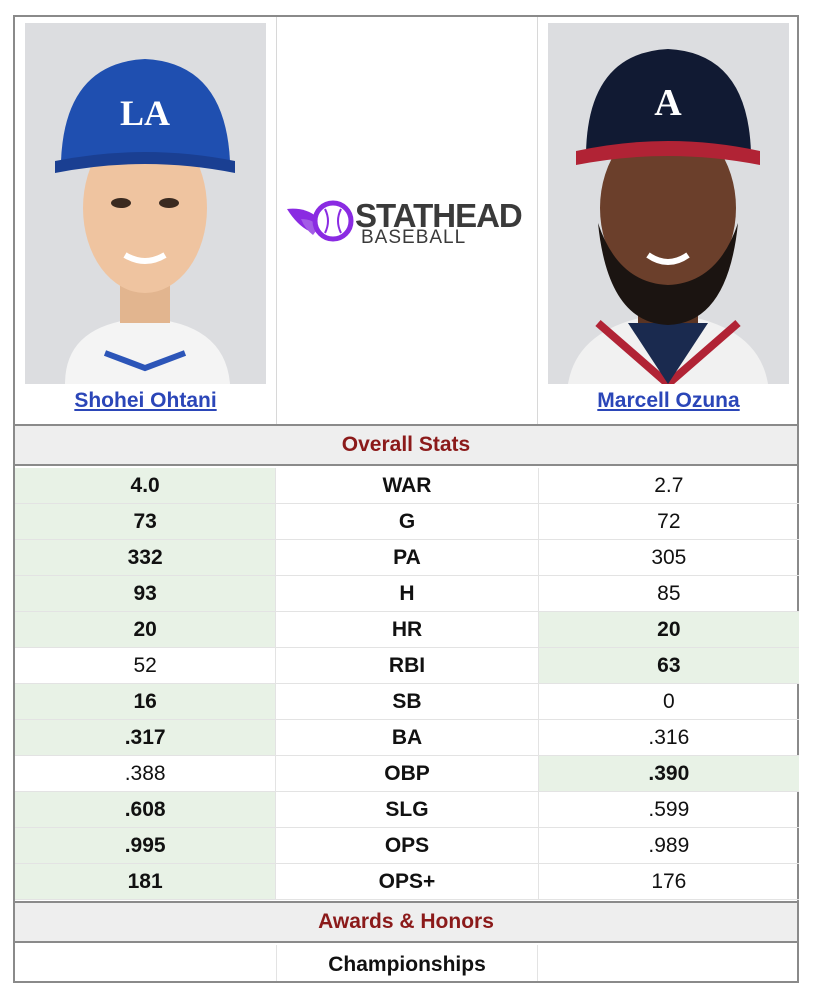 The height and width of the screenshot is (994, 828). Describe the element at coordinates (145, 629) in the screenshot. I see `stat-left-value: 20` at that location.